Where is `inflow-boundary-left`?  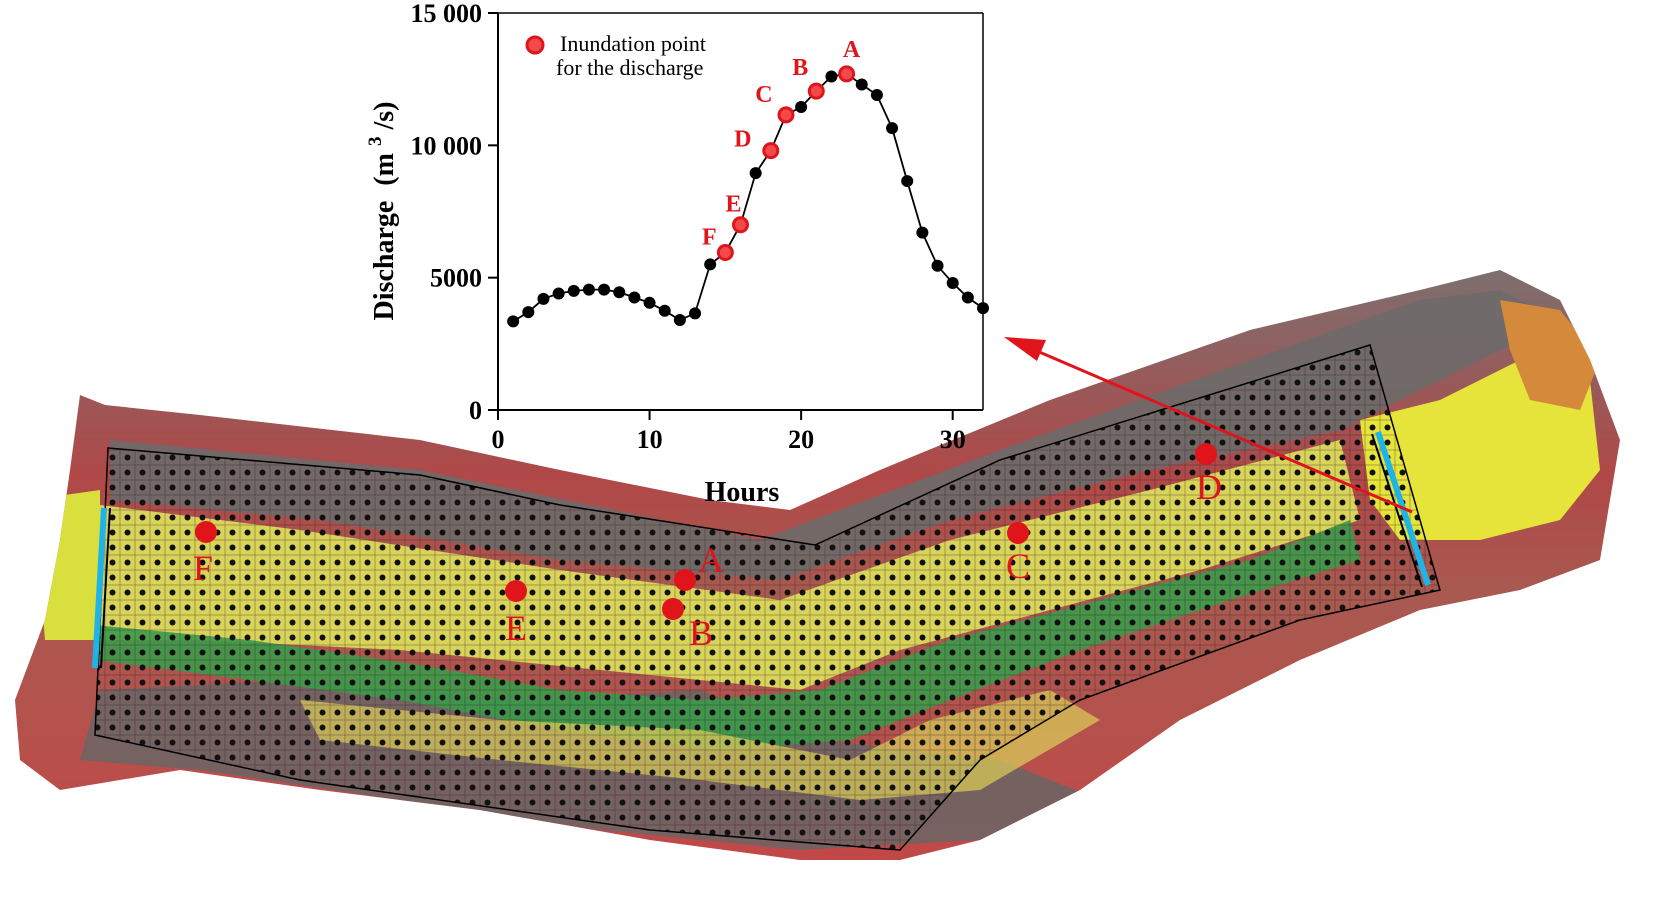 inflow-boundary-left is located at coordinates (99, 588).